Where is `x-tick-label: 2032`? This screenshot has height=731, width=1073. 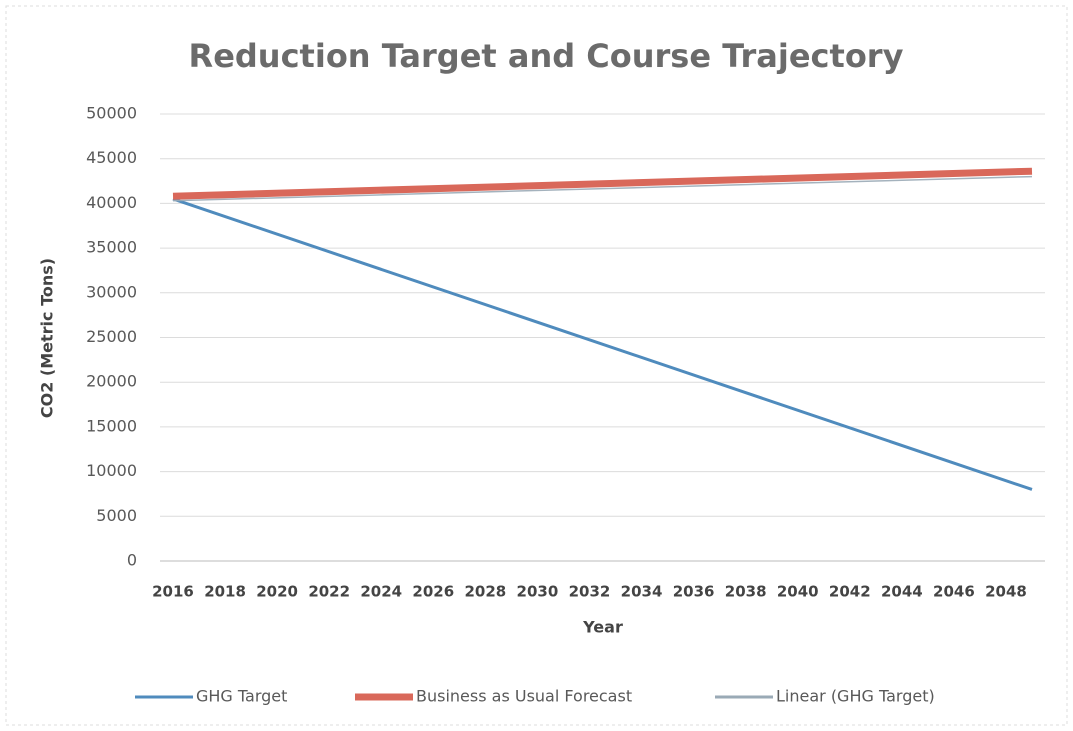 x-tick-label: 2032 is located at coordinates (590, 592).